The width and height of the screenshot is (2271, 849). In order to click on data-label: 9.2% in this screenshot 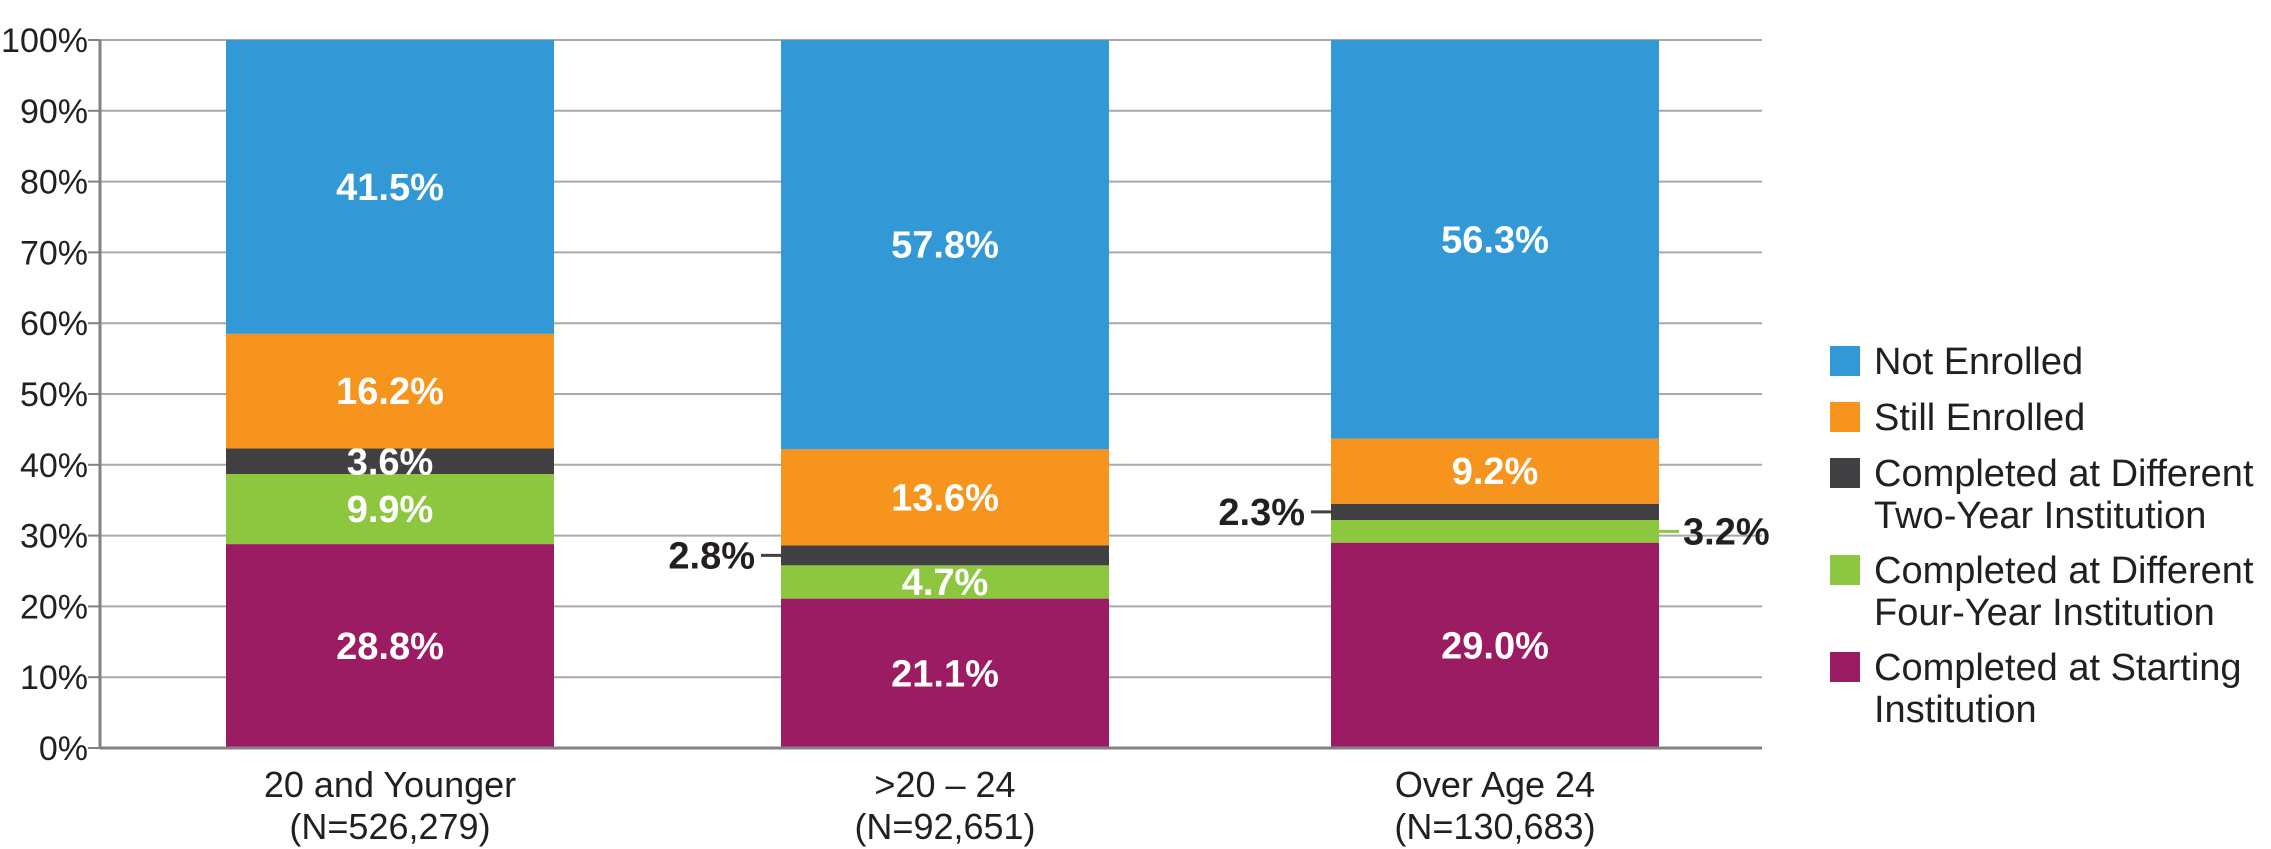, I will do `click(1495, 472)`.